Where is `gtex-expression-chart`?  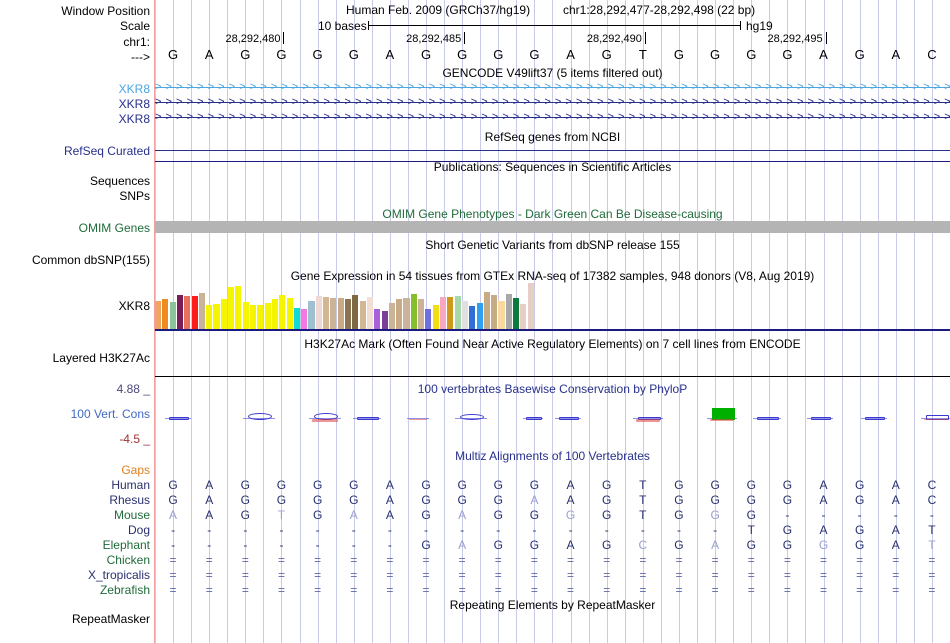 gtex-expression-chart is located at coordinates (345, 306).